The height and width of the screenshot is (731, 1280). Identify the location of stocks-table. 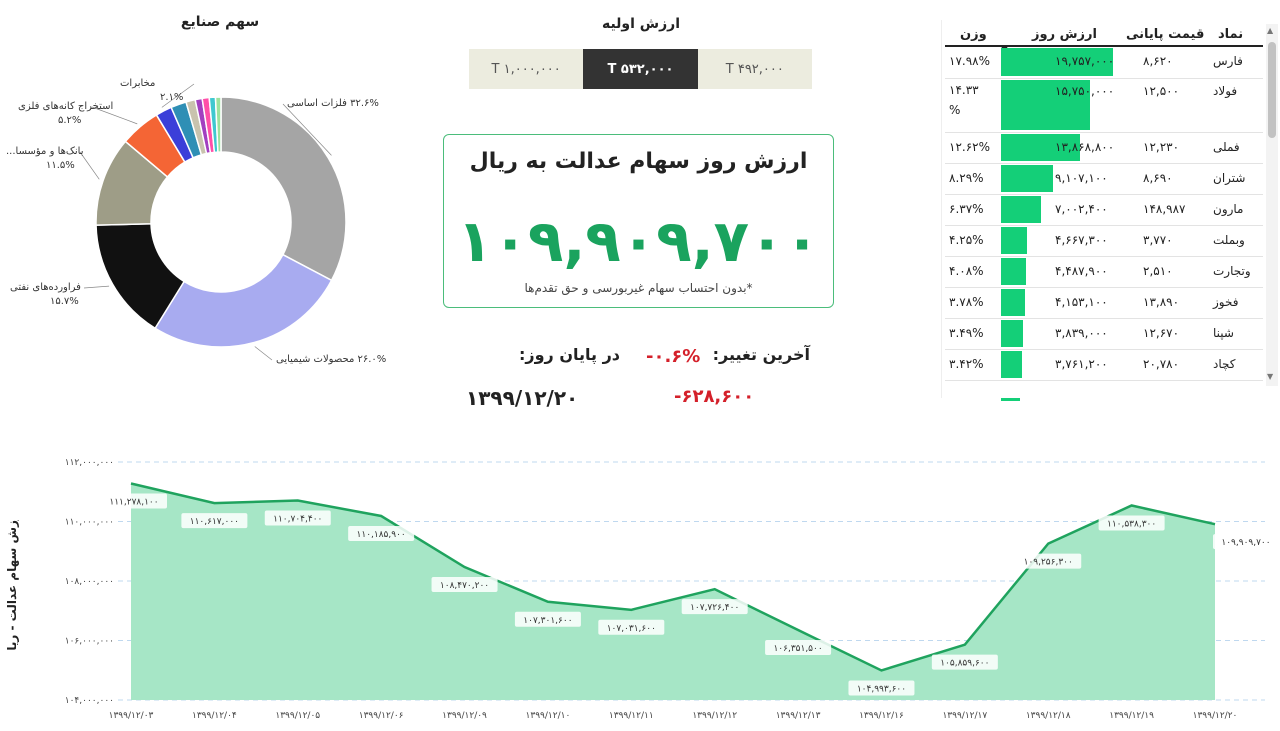
(1110, 209).